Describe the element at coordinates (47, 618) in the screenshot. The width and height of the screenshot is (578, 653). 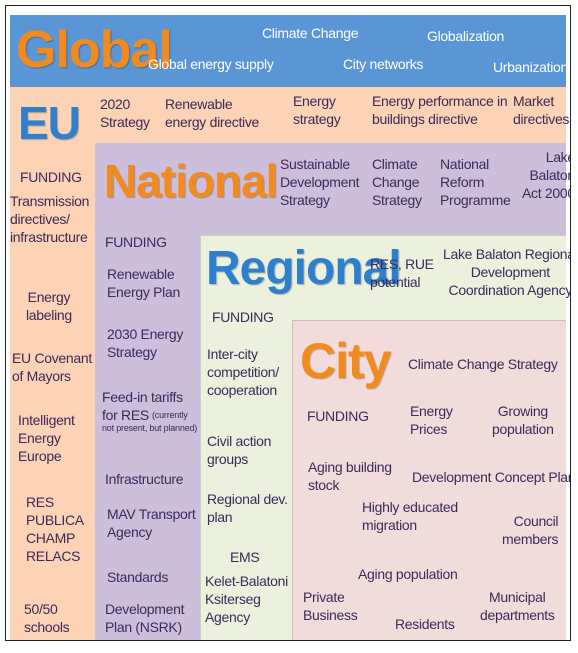
I see `eu-item: 50/50 schools` at that location.